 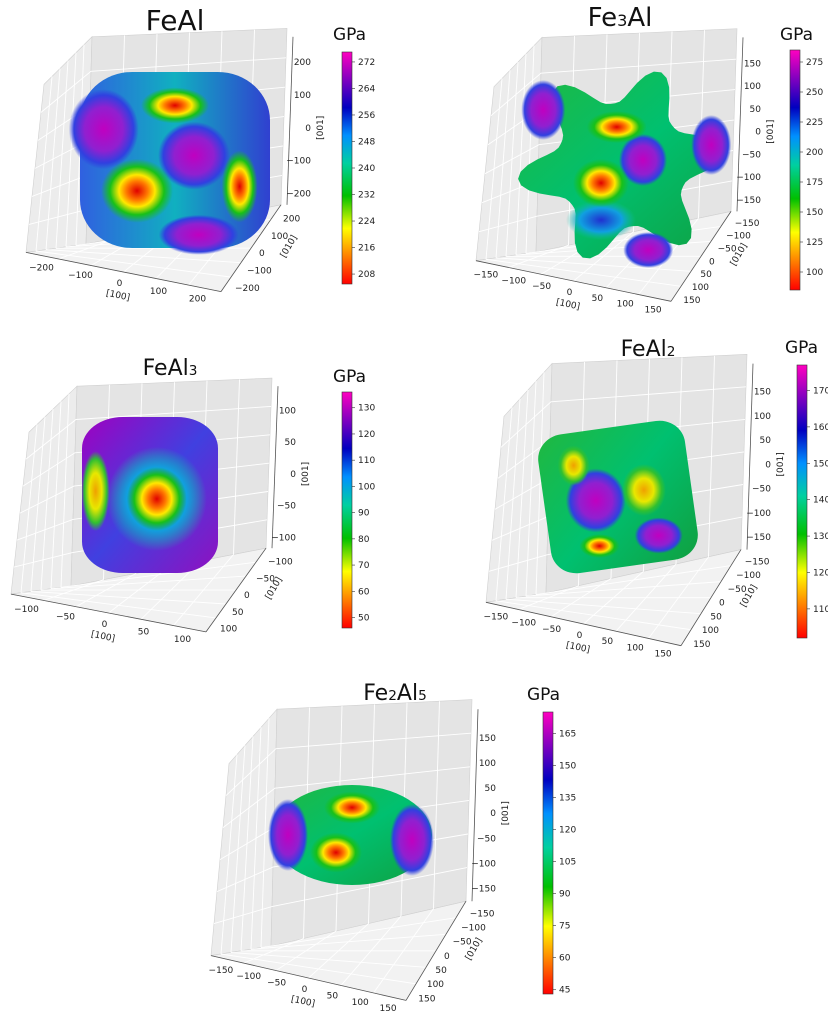 What do you see at coordinates (364, 540) in the screenshot?
I see `colorbar-tick-label: 80` at bounding box center [364, 540].